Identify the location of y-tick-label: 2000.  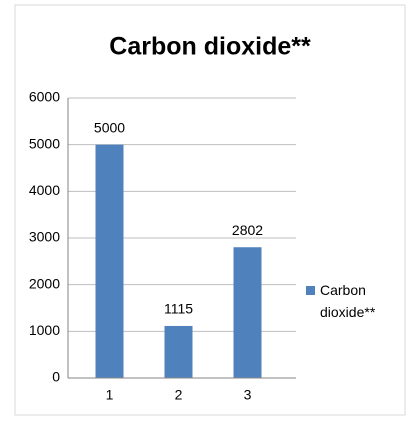
(44, 283).